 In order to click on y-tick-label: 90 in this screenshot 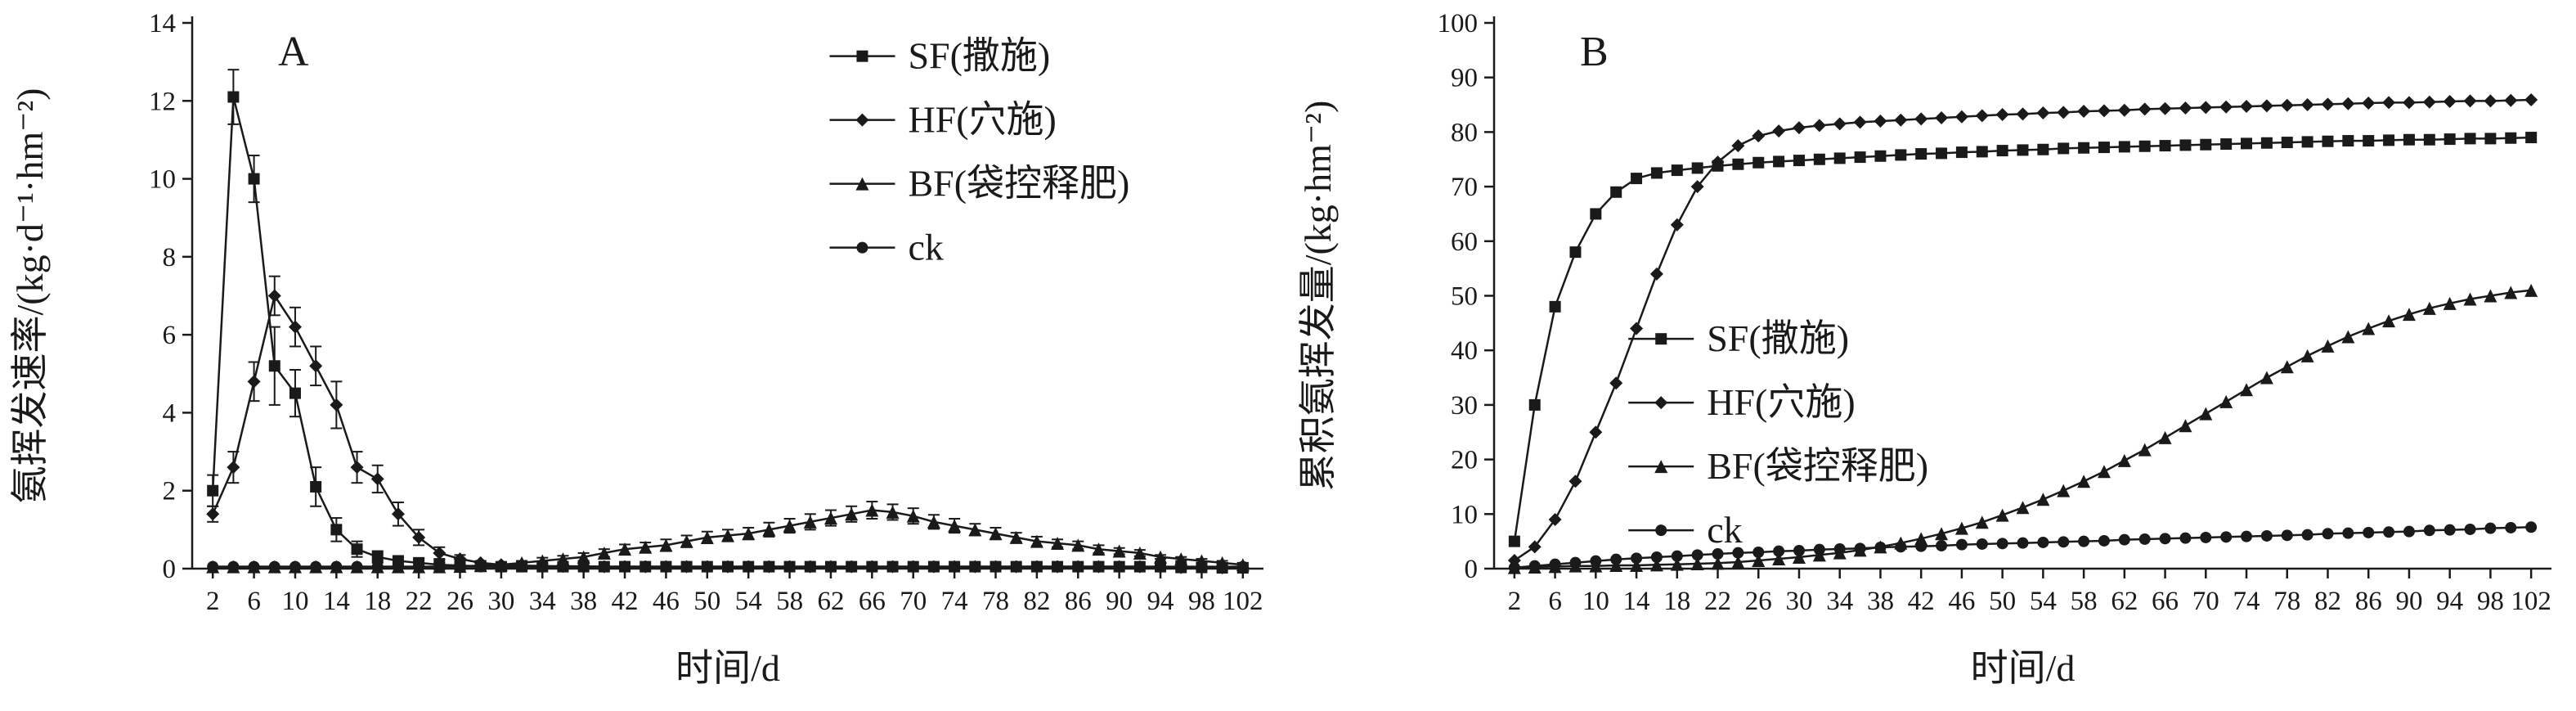, I will do `click(1464, 79)`.